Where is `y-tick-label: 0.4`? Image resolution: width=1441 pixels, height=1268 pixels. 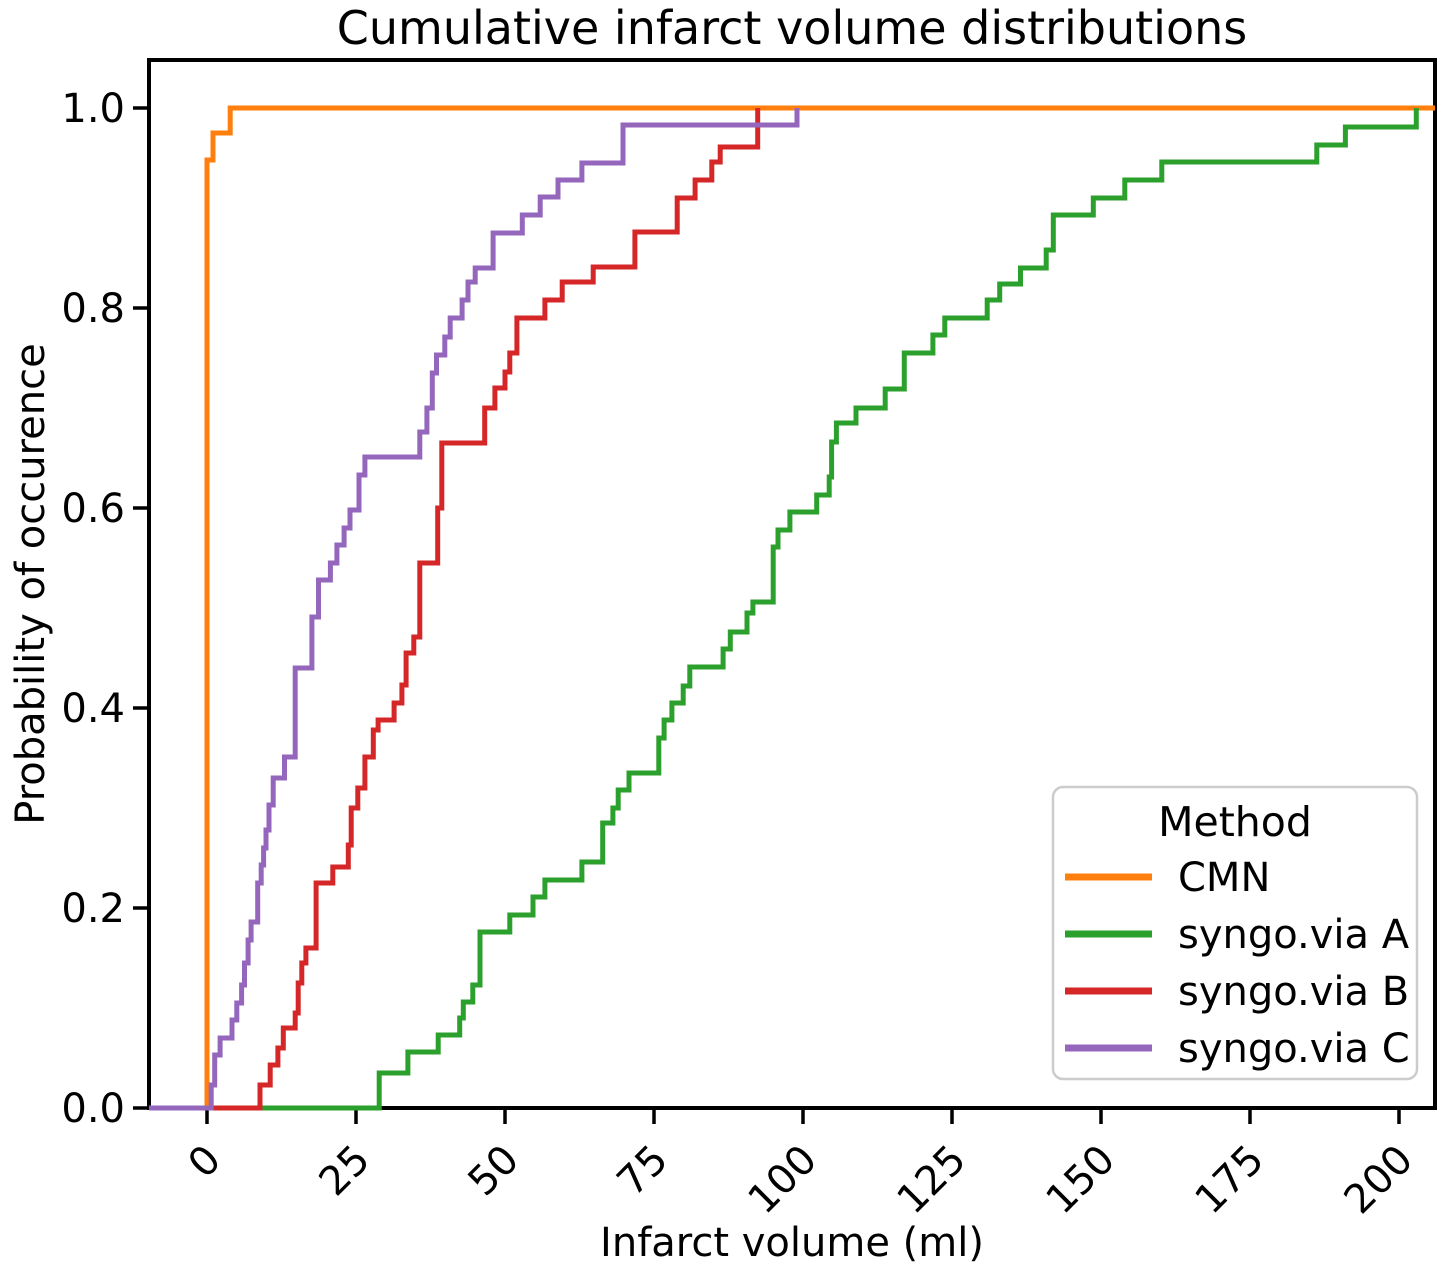 y-tick-label: 0.4 is located at coordinates (93, 709).